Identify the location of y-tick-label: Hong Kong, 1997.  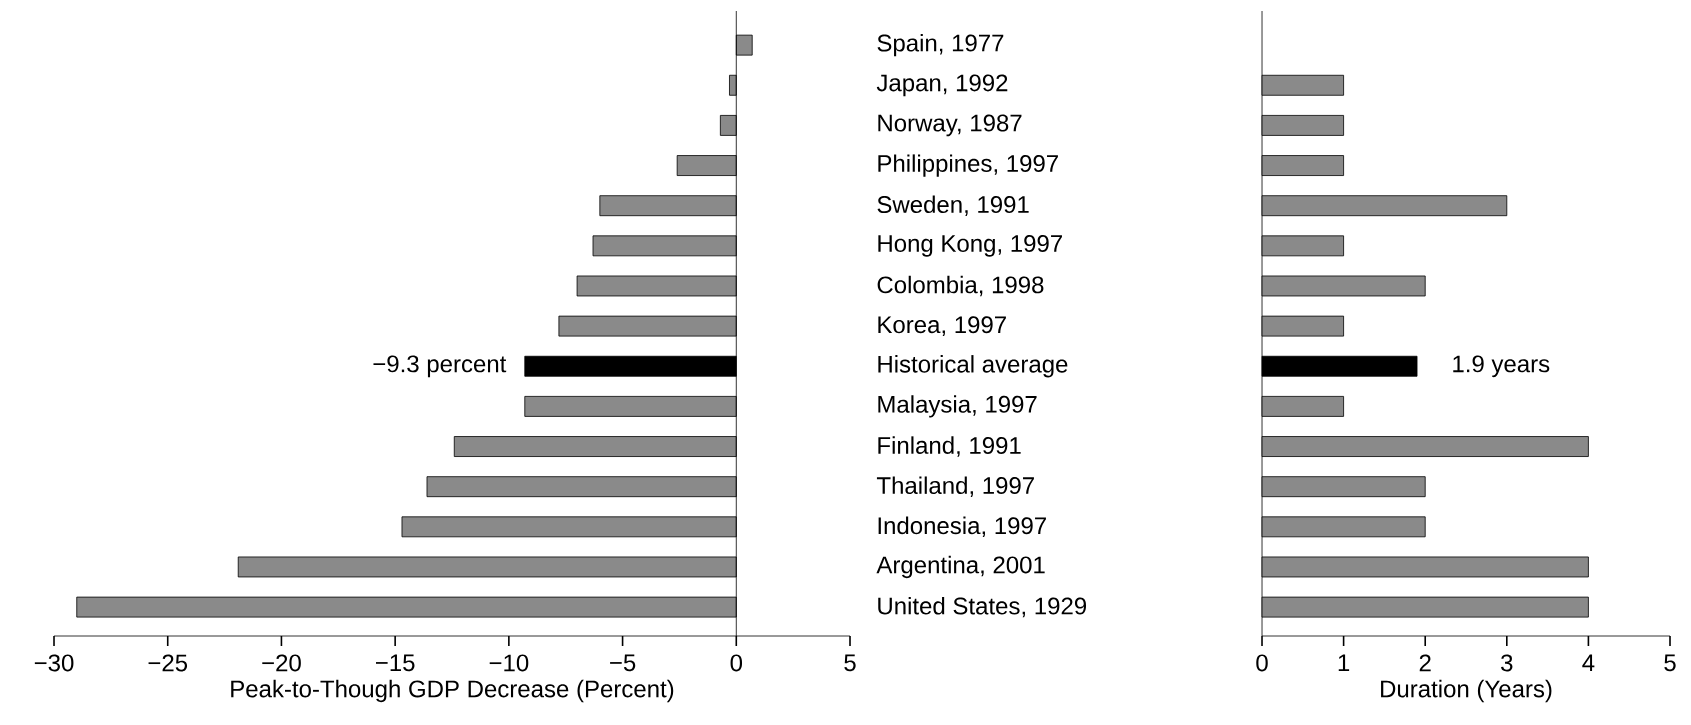
(970, 245).